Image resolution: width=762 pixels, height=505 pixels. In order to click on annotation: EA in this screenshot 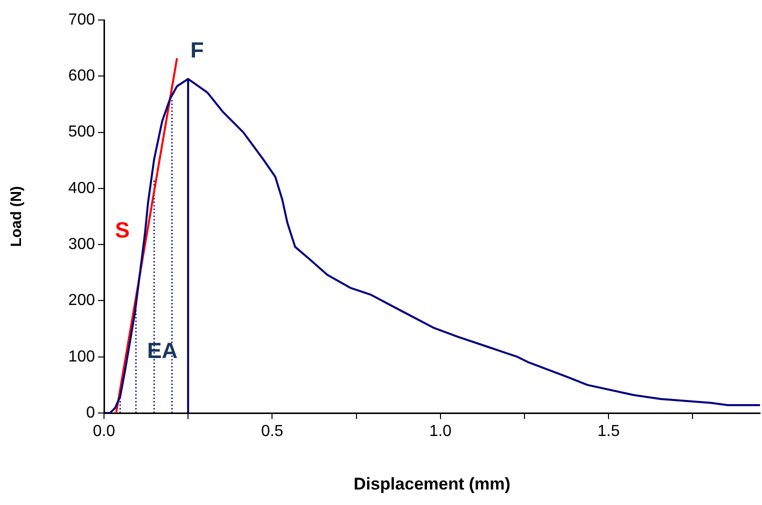, I will do `click(162, 351)`.